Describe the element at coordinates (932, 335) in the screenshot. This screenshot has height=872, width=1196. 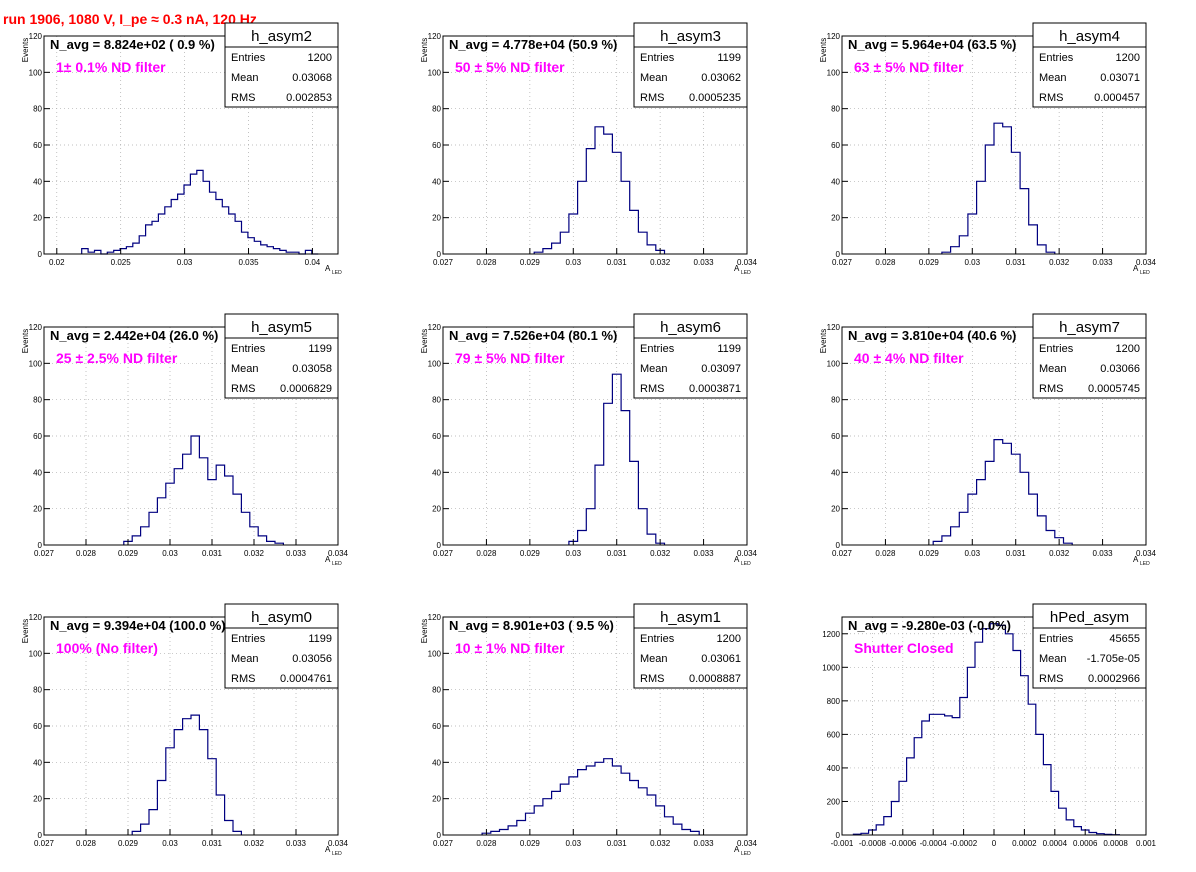
I see `navg-label: N_avg = 3.810e+04 (40.6 %)` at that location.